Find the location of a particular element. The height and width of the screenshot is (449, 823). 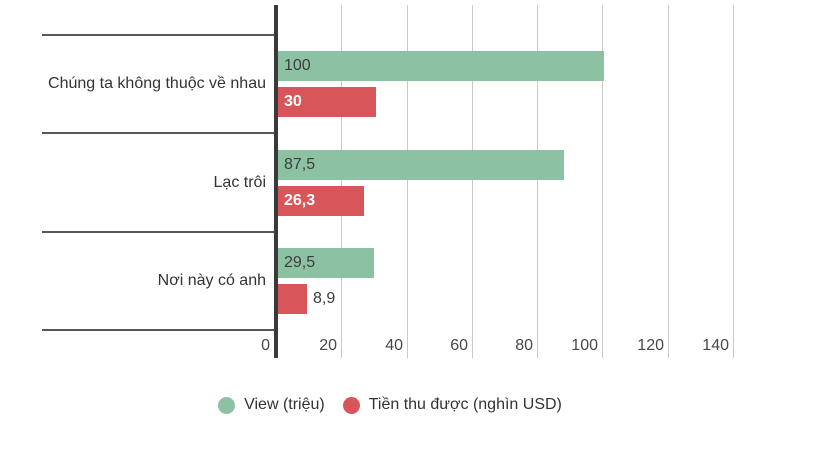

x-tick-label: 120 is located at coordinates (650, 345).